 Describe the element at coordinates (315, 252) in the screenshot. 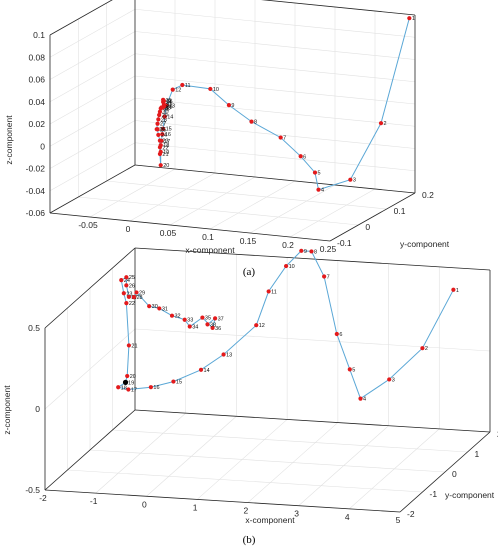

I see `panel-b-point-label: 8` at that location.